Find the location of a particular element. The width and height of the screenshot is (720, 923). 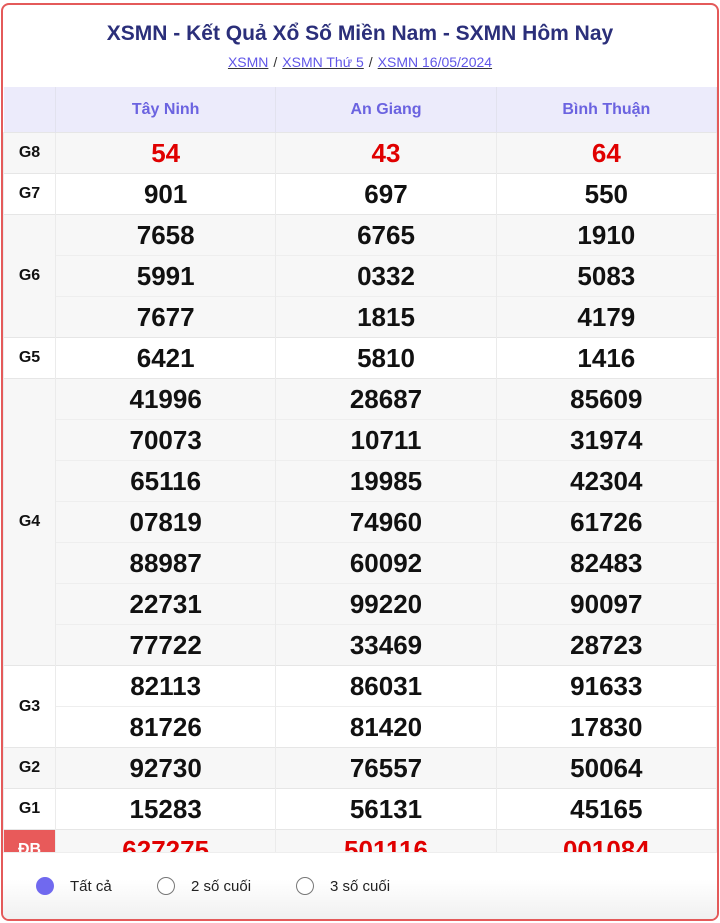

prize-row-g7: G7 901 697 550 is located at coordinates (360, 194).